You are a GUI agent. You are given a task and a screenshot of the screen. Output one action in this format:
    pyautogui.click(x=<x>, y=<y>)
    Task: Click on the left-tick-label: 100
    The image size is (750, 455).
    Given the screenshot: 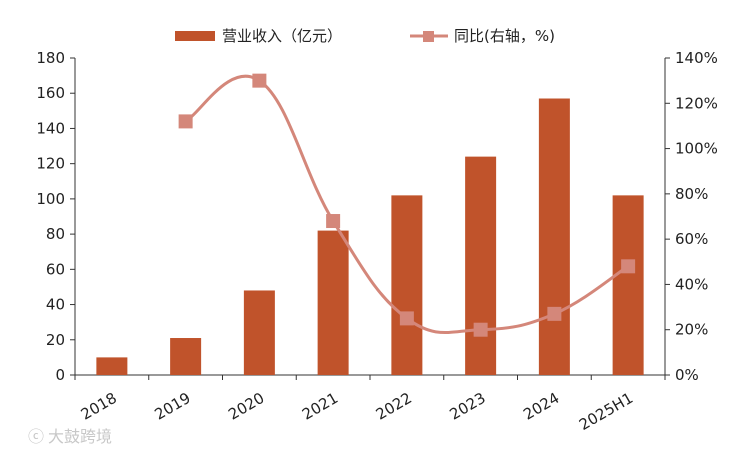 What is the action you would take?
    pyautogui.click(x=50, y=199)
    